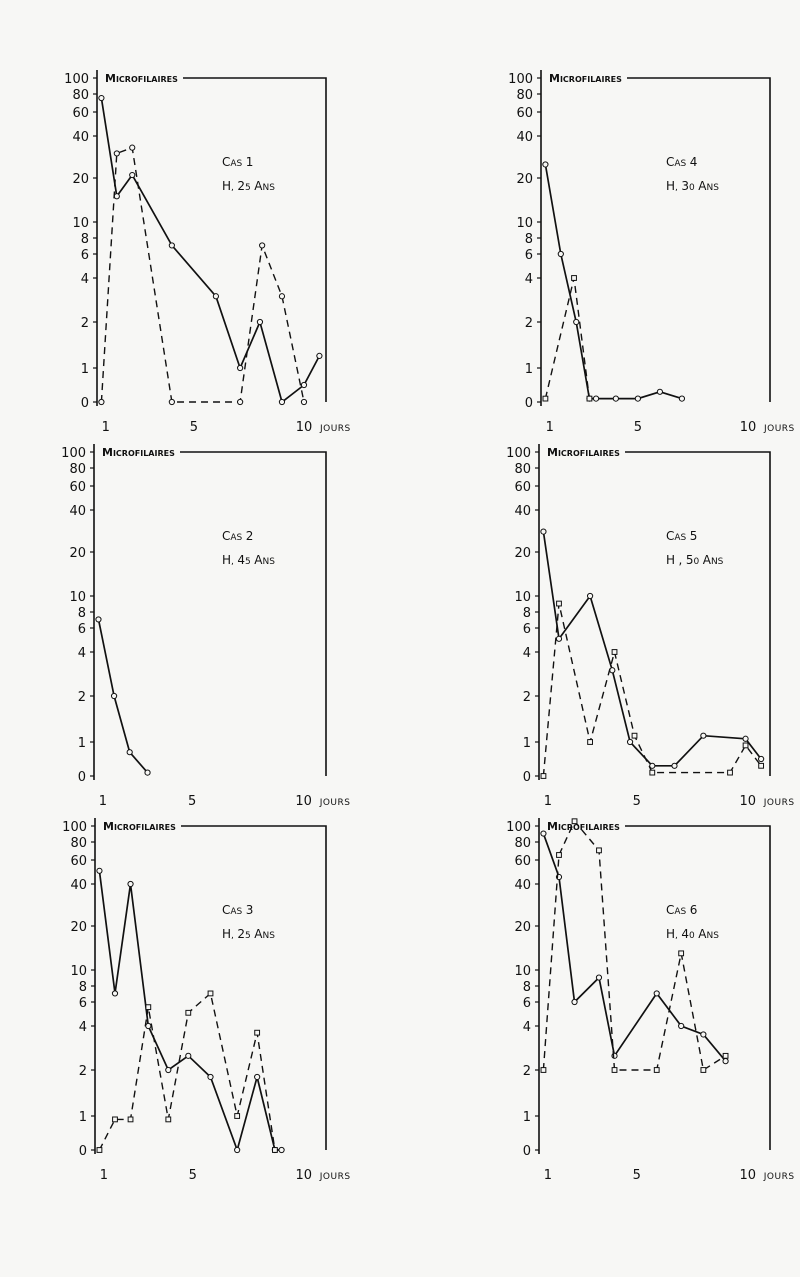 The image size is (800, 1277). Describe the element at coordinates (524, 179) in the screenshot. I see `chart-cas-4-ytick-label: 20` at that location.